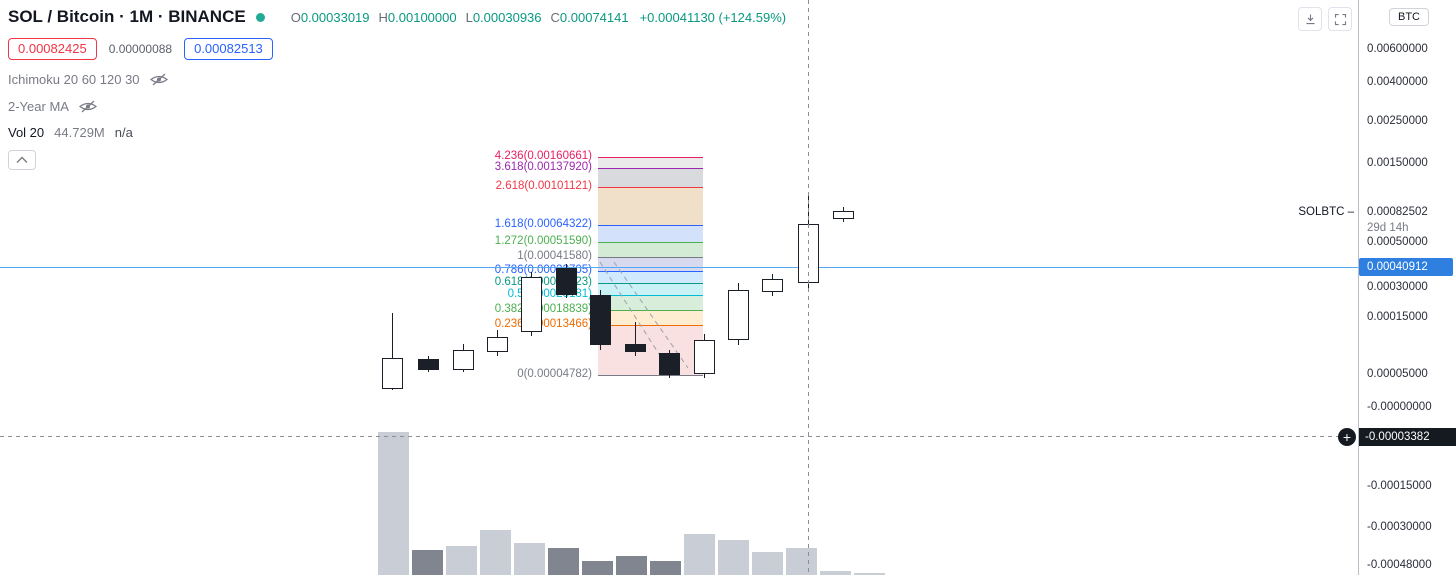 This screenshot has width=1456, height=575. I want to click on price-axis-tick: 0.00400000, so click(1397, 82).